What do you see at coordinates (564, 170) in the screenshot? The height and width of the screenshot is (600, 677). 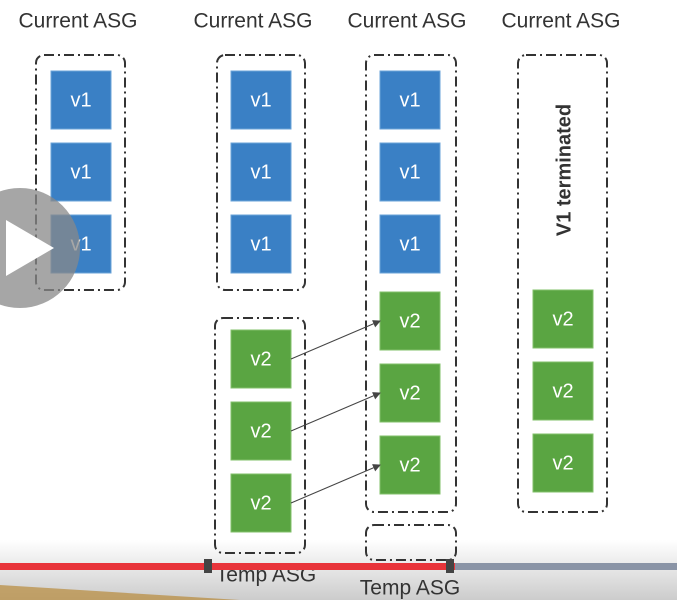 I see `note: V1 terminated` at bounding box center [564, 170].